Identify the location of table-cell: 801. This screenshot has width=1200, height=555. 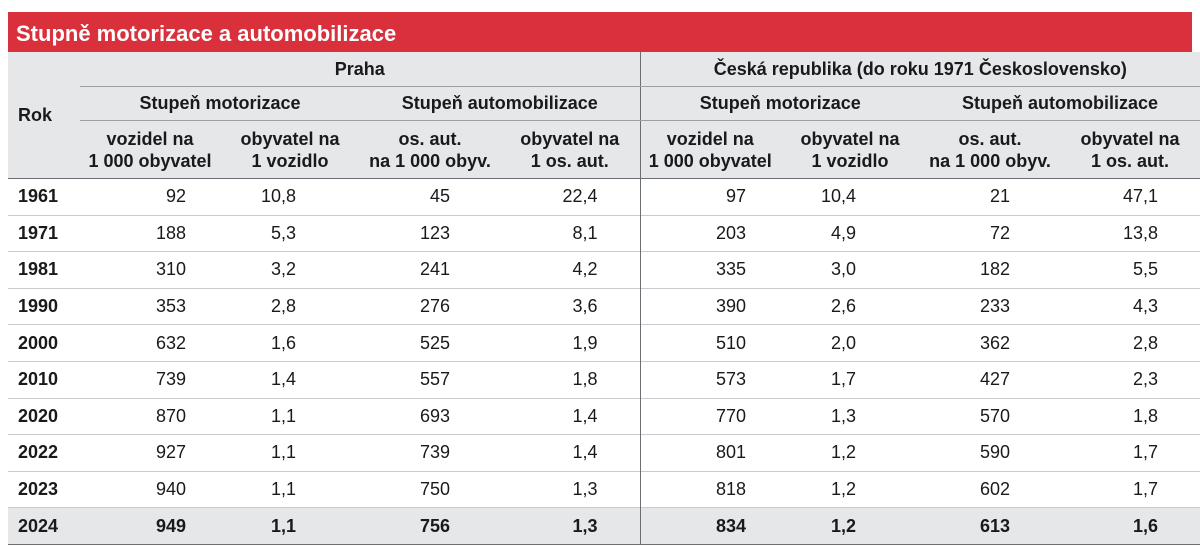
(710, 453).